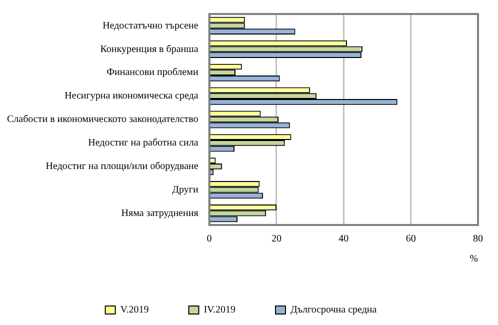  Describe the element at coordinates (160, 213) in the screenshot. I see `y-tick-label: Няма затруднения` at that location.